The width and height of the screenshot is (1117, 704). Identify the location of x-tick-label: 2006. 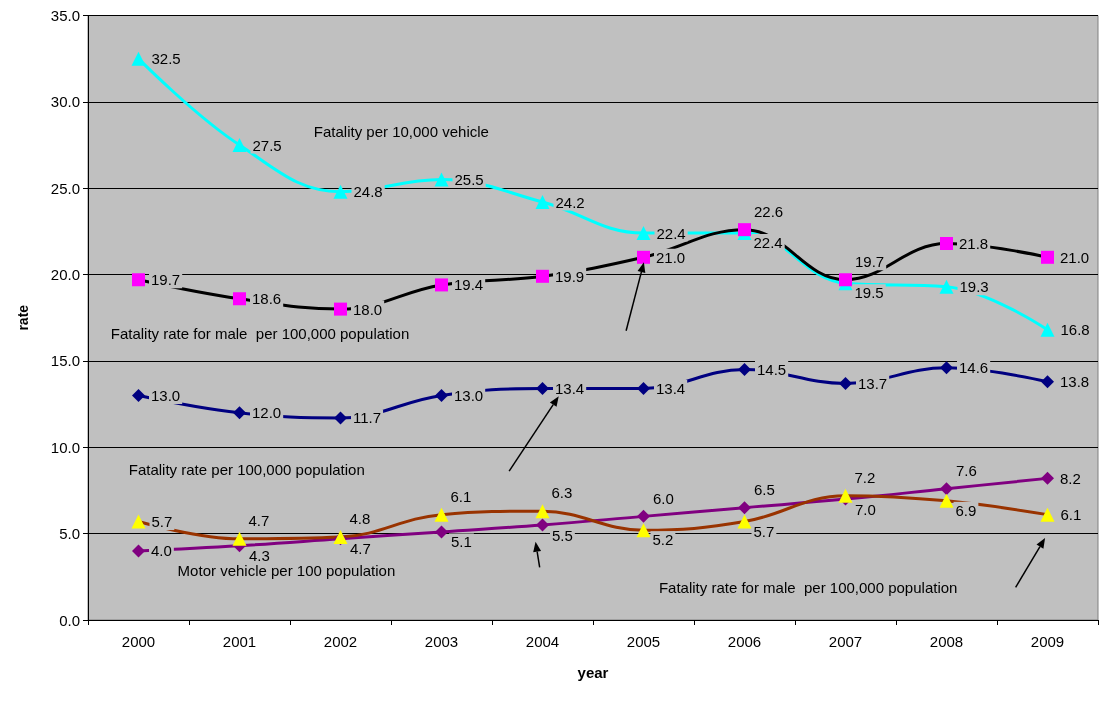
(744, 641).